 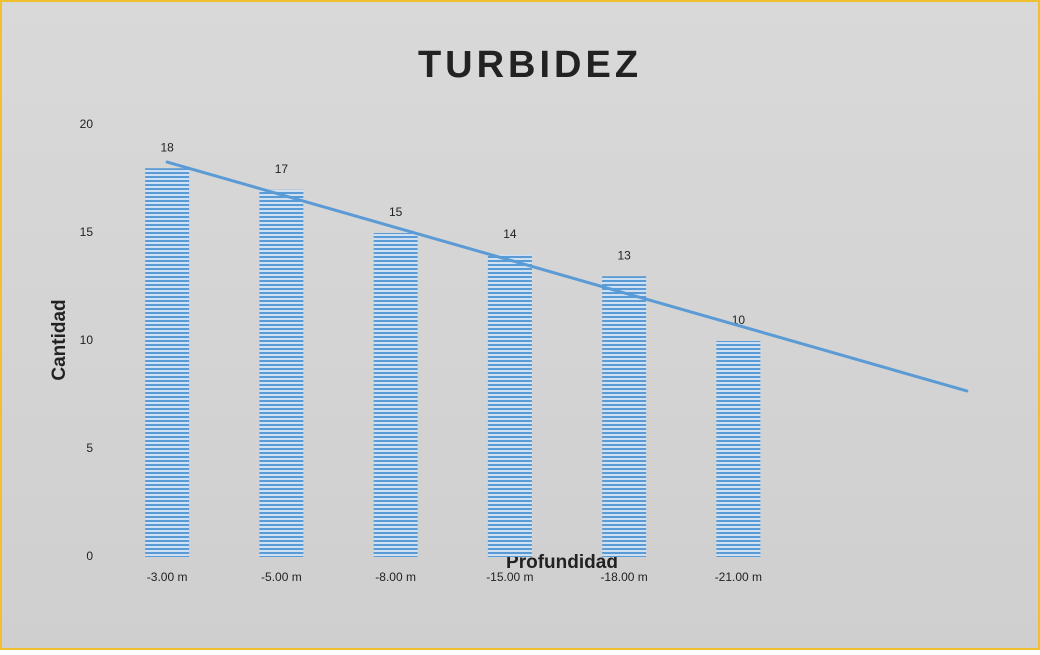 I want to click on data-label: 18, so click(x=167, y=147).